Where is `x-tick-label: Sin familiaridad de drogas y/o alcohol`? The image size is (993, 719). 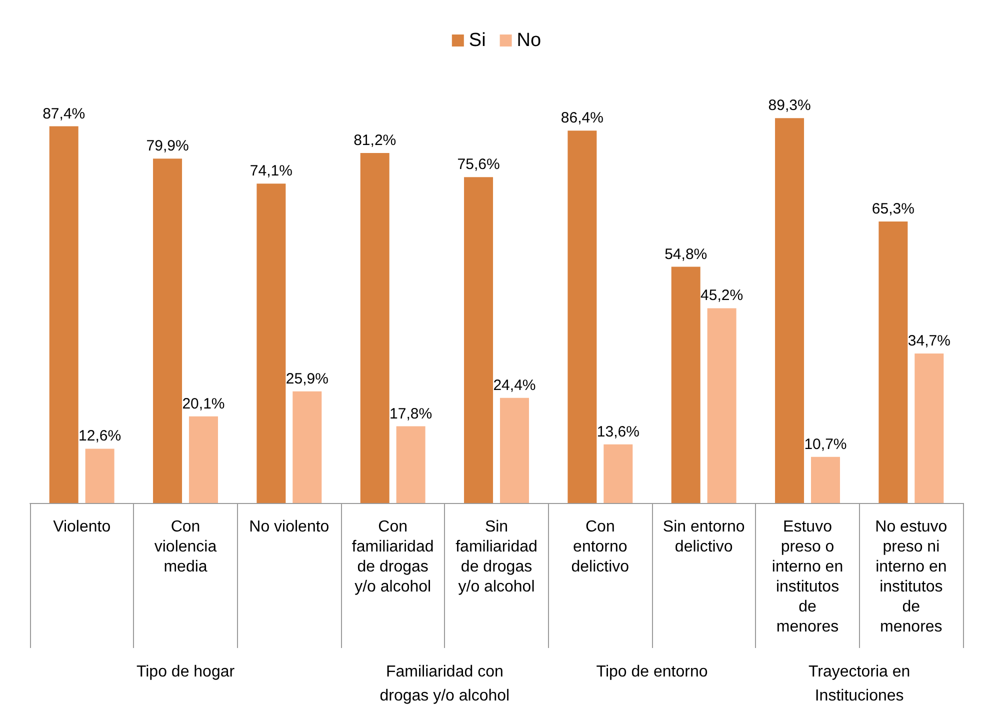 x-tick-label: Sin familiaridad de drogas y/o alcohol is located at coordinates (497, 557).